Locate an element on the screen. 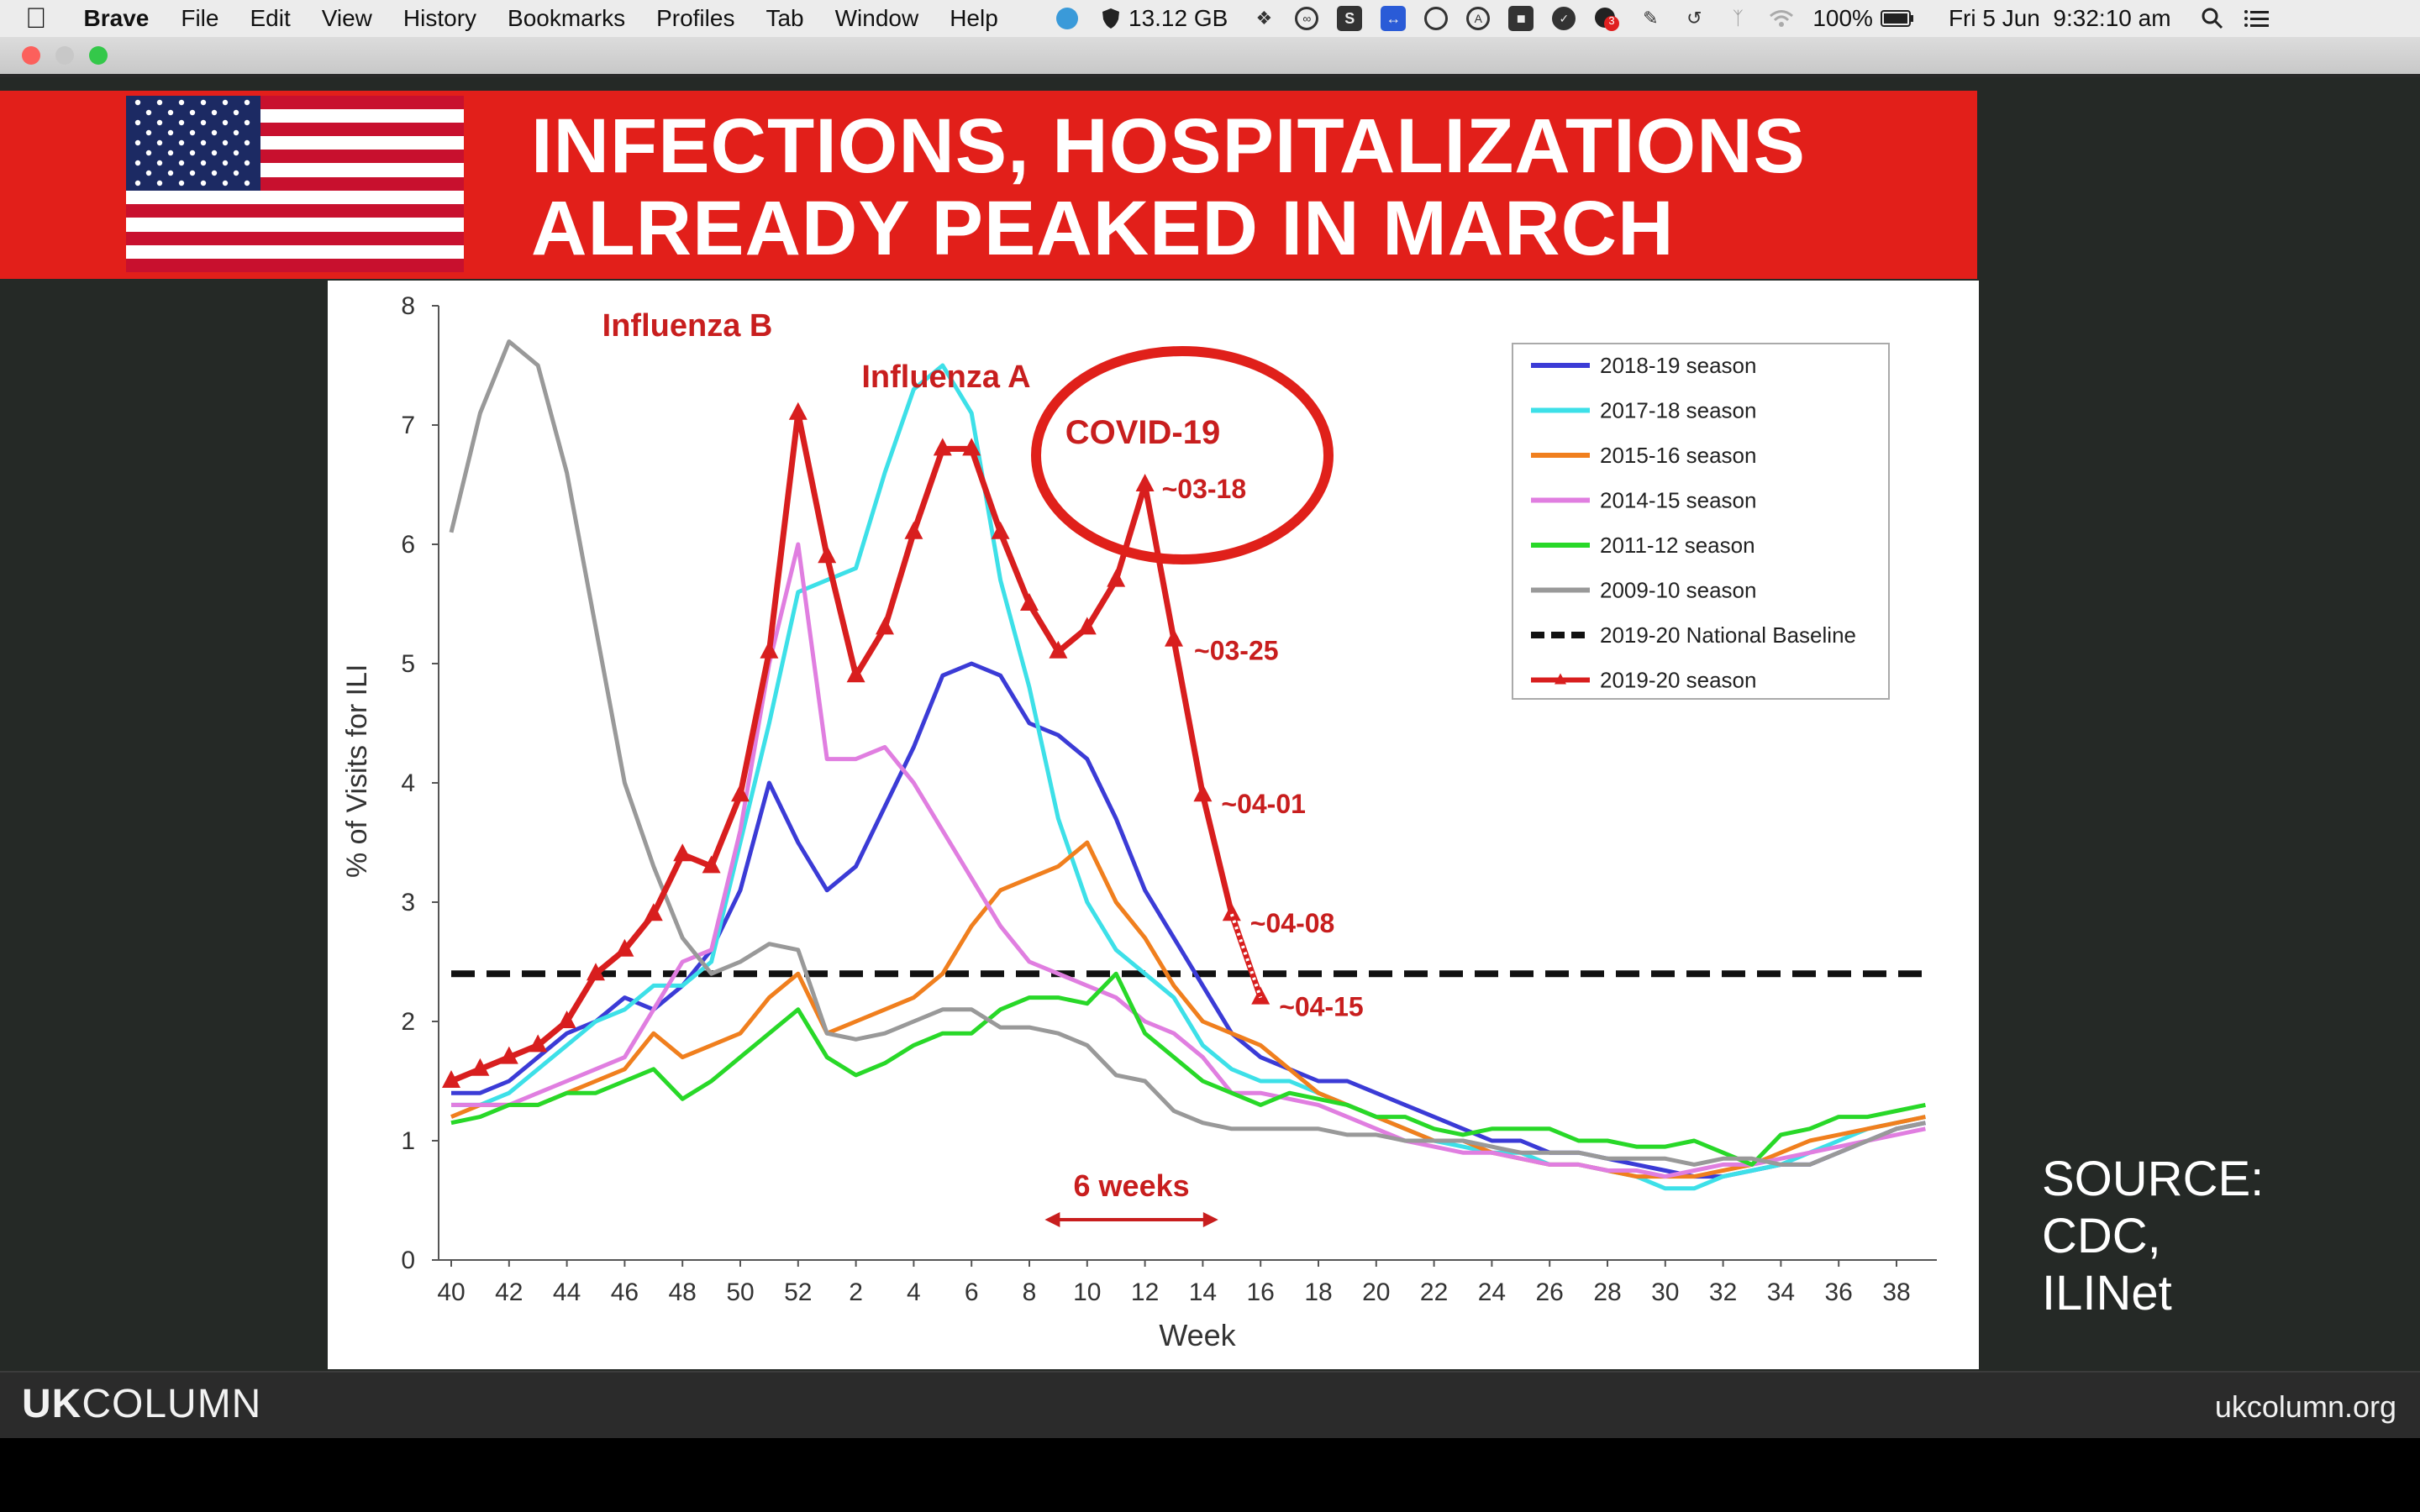 Image resolution: width=2420 pixels, height=1512 pixels. dropbox-icon: ❖ is located at coordinates (1264, 18).